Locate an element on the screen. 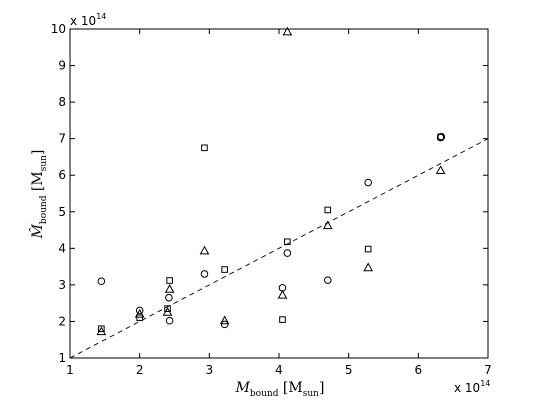 The height and width of the screenshot is (404, 538). y-label-sub: bound is located at coordinates (44, 209).